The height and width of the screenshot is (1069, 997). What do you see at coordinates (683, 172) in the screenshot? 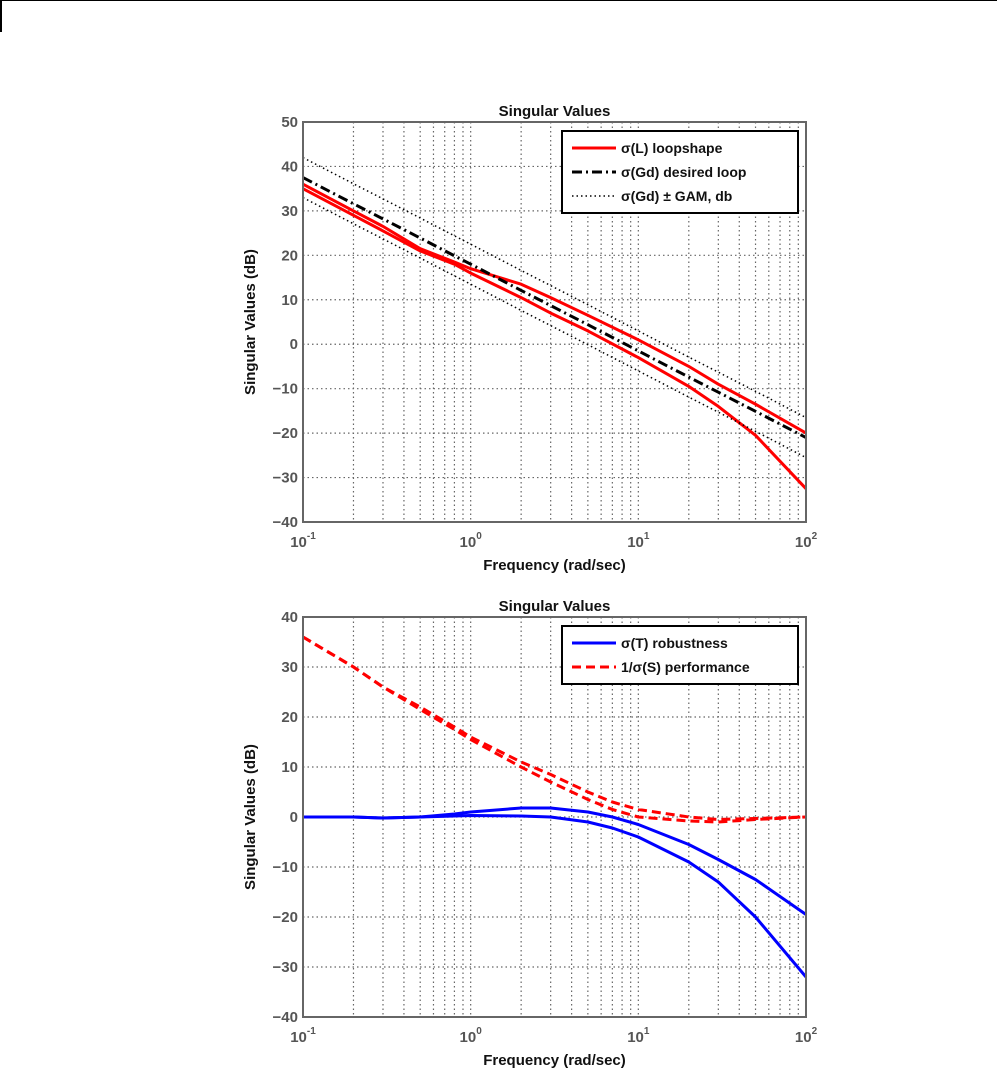
I see `legend-label: σ(Gd) desired loop` at bounding box center [683, 172].